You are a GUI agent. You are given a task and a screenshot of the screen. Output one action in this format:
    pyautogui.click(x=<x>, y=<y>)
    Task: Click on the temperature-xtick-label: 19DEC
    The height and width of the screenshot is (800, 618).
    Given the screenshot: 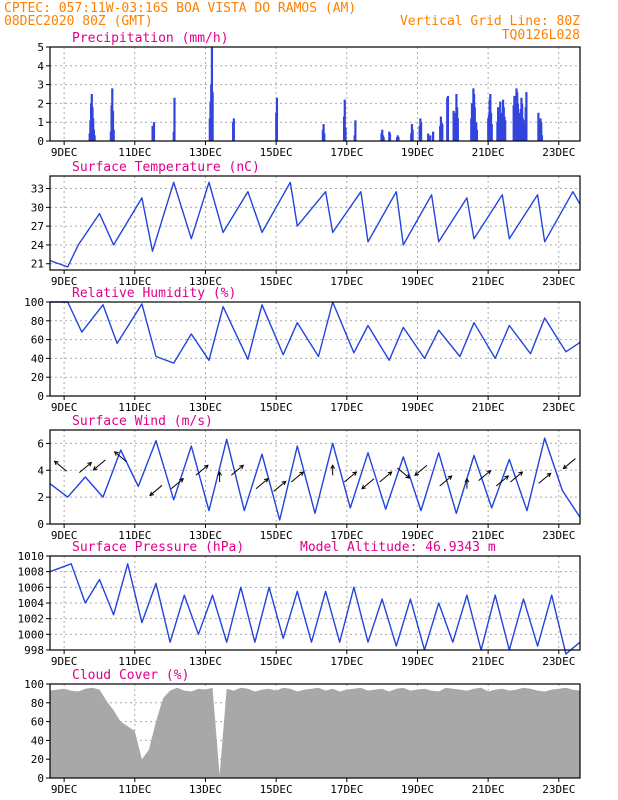 What is the action you would take?
    pyautogui.click(x=417, y=281)
    